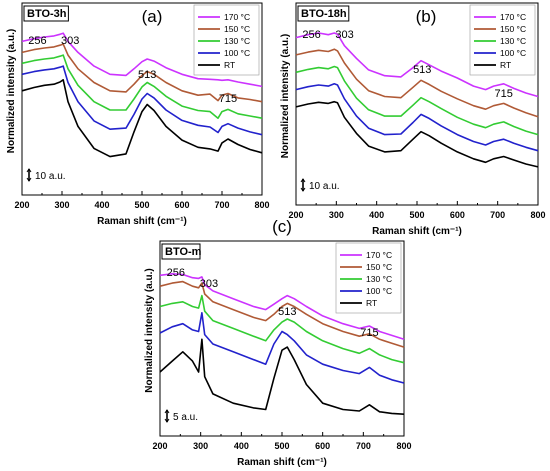 The image size is (550, 471). Describe the element at coordinates (282, 226) in the screenshot. I see `panel-label: (c)` at that location.